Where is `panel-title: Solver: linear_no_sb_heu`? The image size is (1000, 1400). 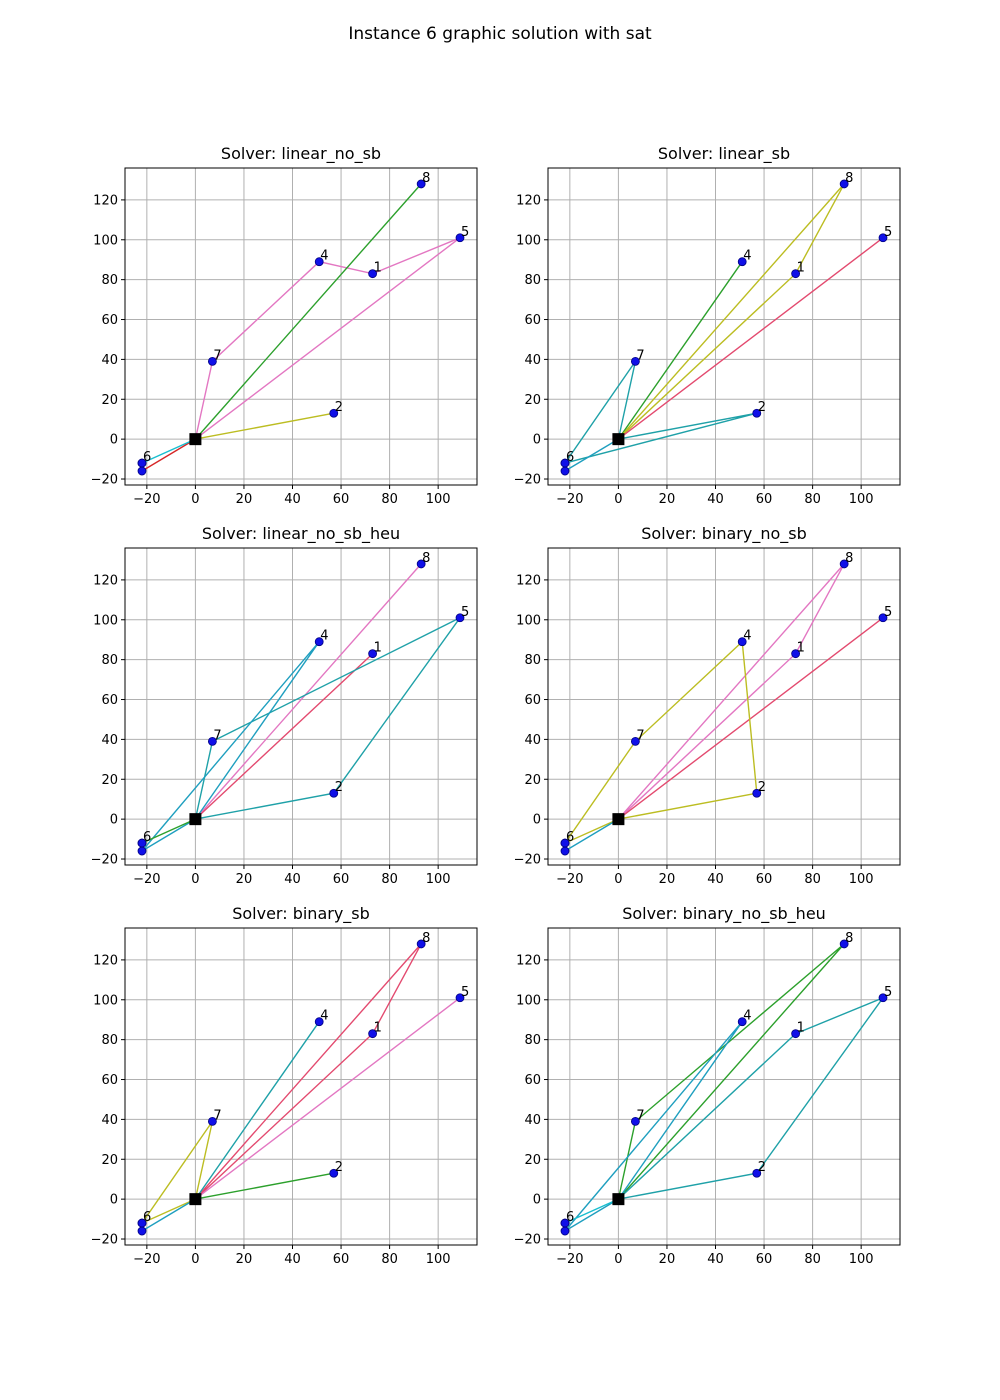
panel-title: Solver: linear_no_sb_heu is located at coordinates (301, 534).